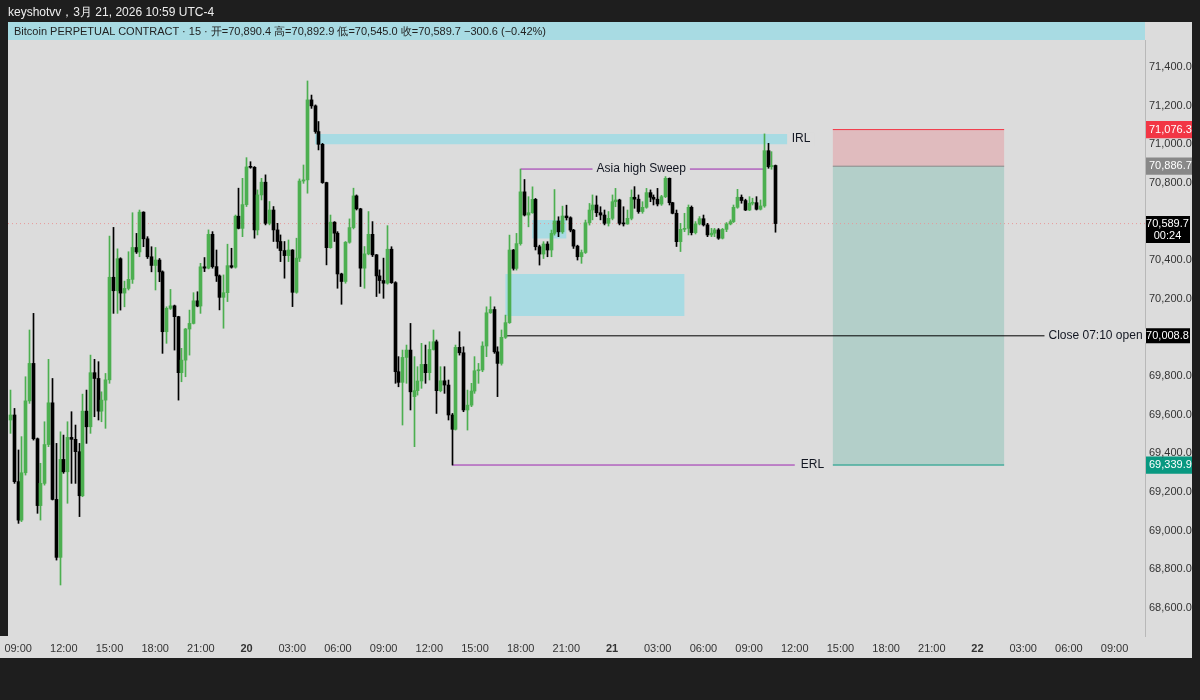  I want to click on annotation: Close 07:10 open, so click(1095, 335).